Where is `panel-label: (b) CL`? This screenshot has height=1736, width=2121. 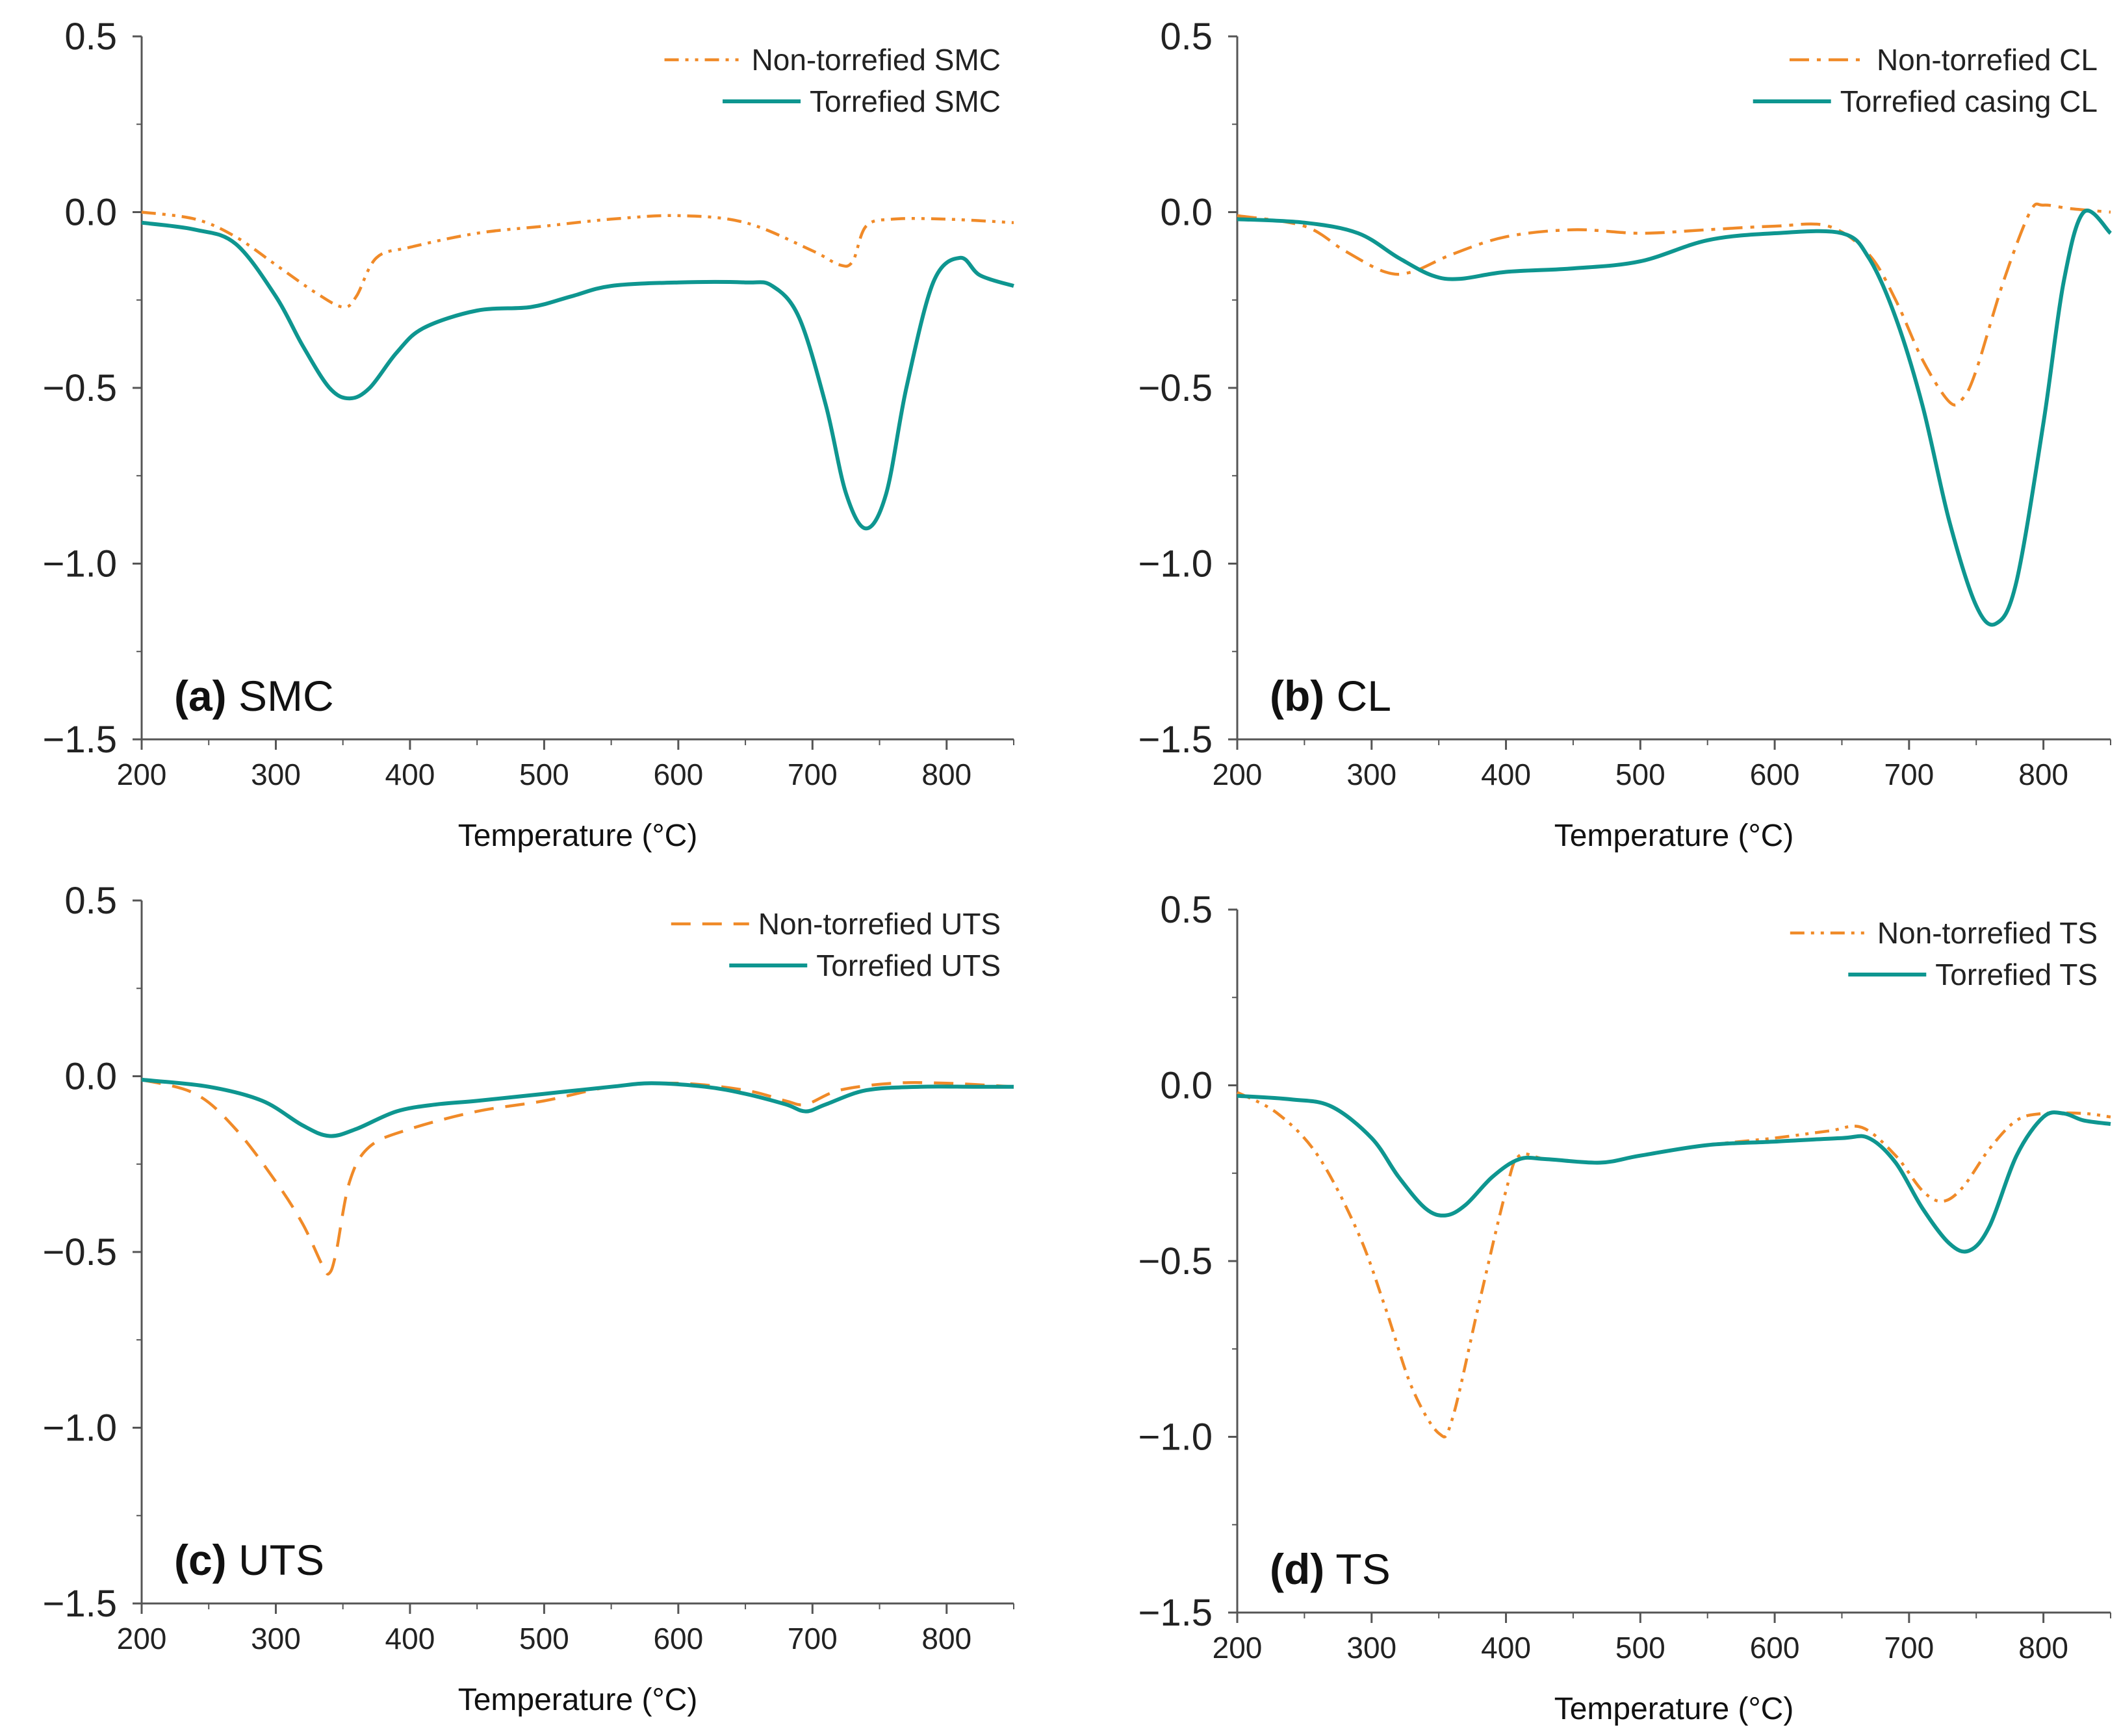 panel-label: (b) CL is located at coordinates (1330, 696).